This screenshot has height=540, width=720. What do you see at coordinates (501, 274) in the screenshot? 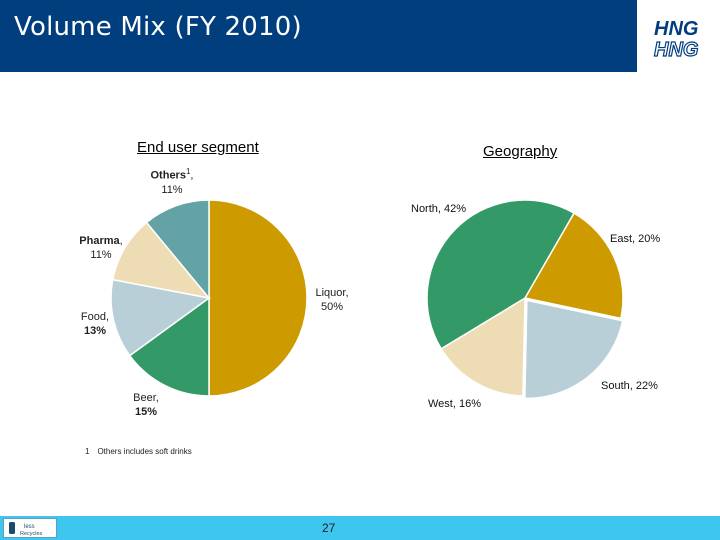
I see `geography-slice-north` at bounding box center [501, 274].